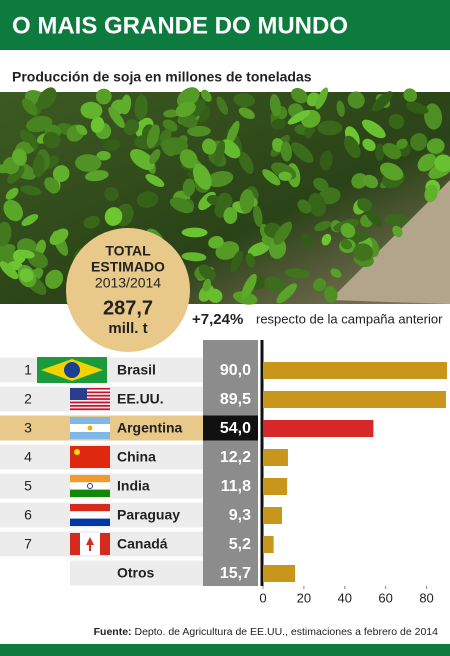  Describe the element at coordinates (235, 457) in the screenshot. I see `value-label: 12,2` at that location.